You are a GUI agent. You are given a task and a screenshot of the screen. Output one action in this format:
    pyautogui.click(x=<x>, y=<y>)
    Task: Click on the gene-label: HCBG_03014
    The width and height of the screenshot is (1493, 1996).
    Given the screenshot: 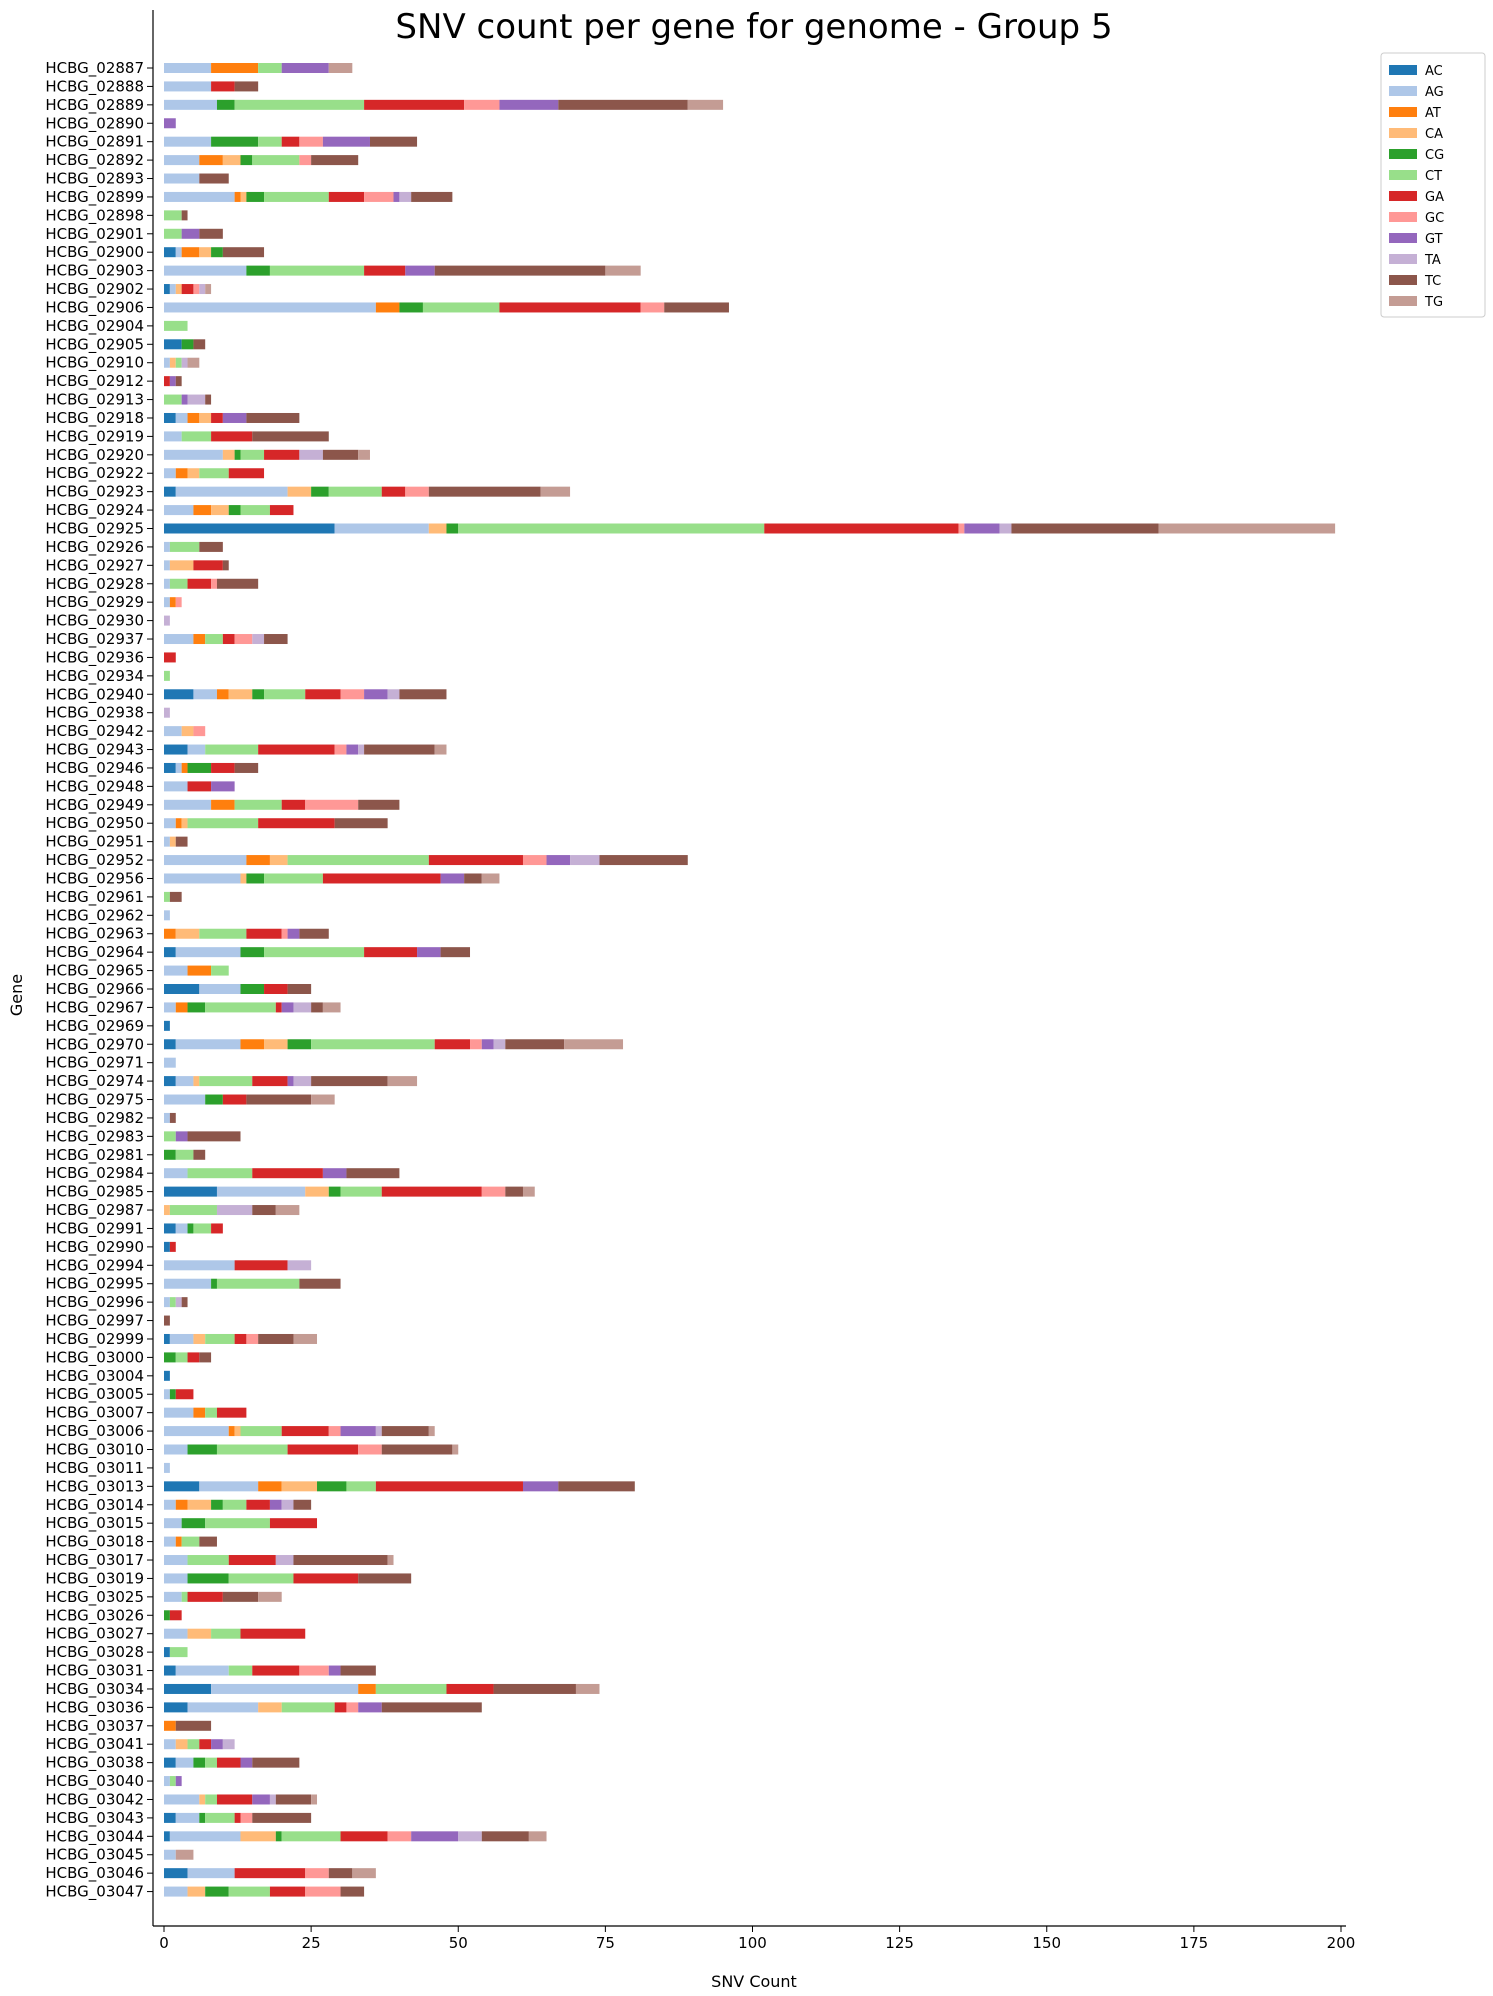 What is the action you would take?
    pyautogui.click(x=94, y=1505)
    